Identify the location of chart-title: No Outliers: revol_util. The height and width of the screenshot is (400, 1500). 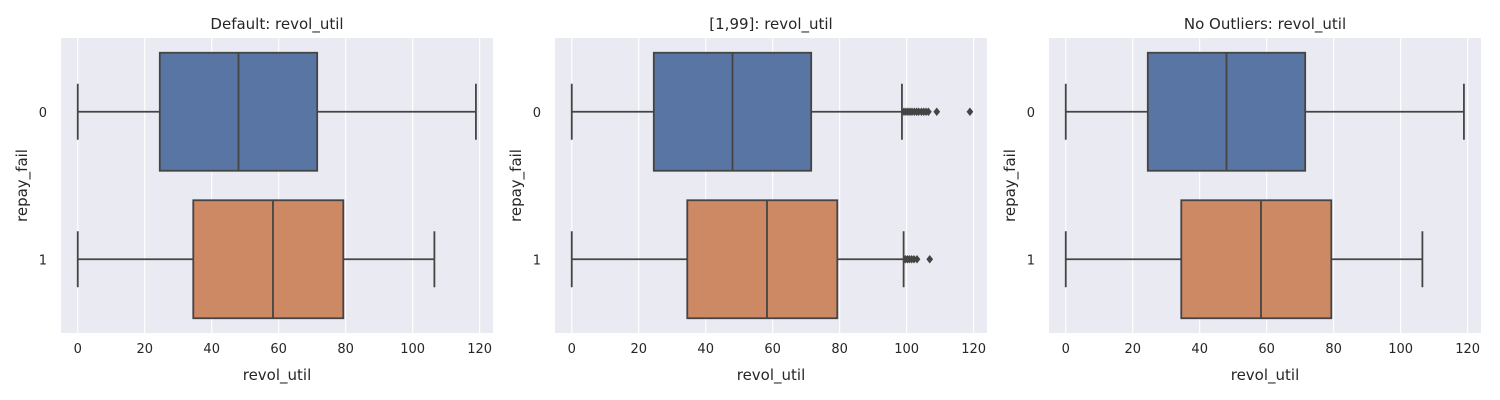
(1265, 24).